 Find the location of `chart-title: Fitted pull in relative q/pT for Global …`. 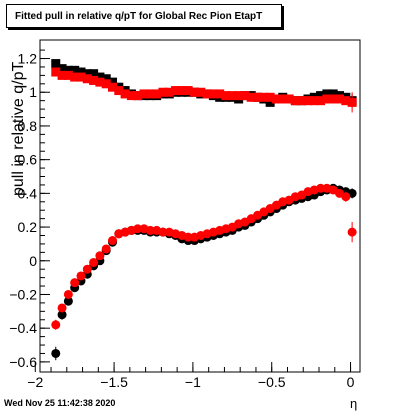

chart-title: Fitted pull in relative q/pT for Global … is located at coordinates (144, 16).